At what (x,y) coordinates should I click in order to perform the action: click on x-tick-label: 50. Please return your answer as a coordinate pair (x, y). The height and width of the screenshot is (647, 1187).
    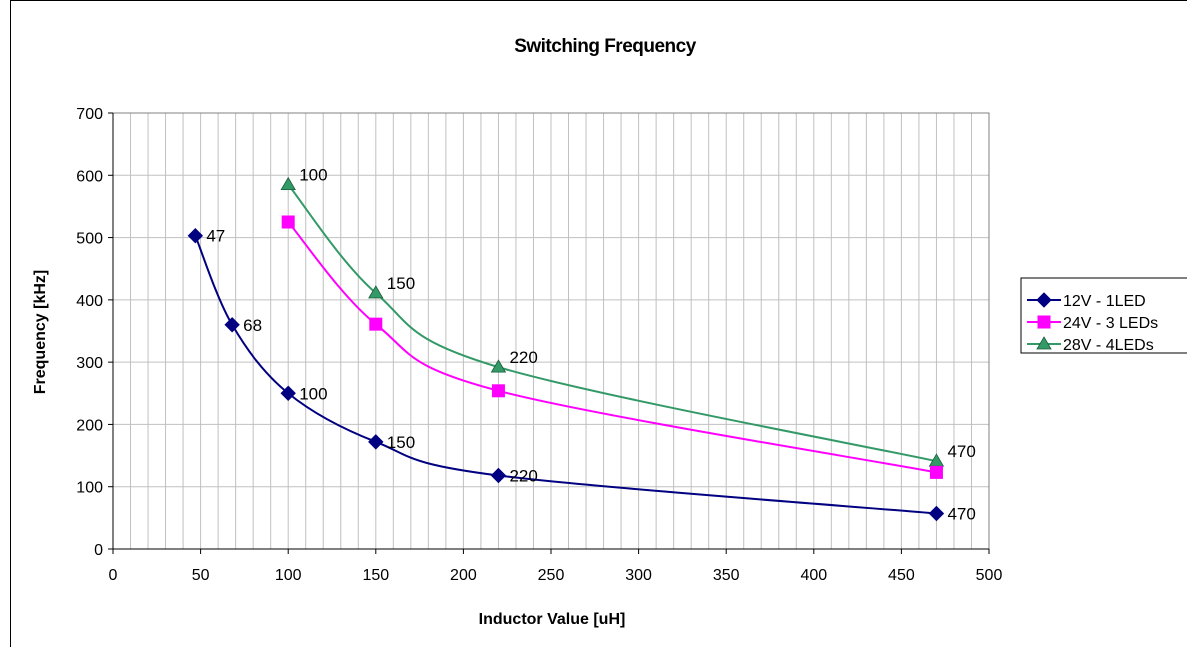
    Looking at the image, I should click on (201, 575).